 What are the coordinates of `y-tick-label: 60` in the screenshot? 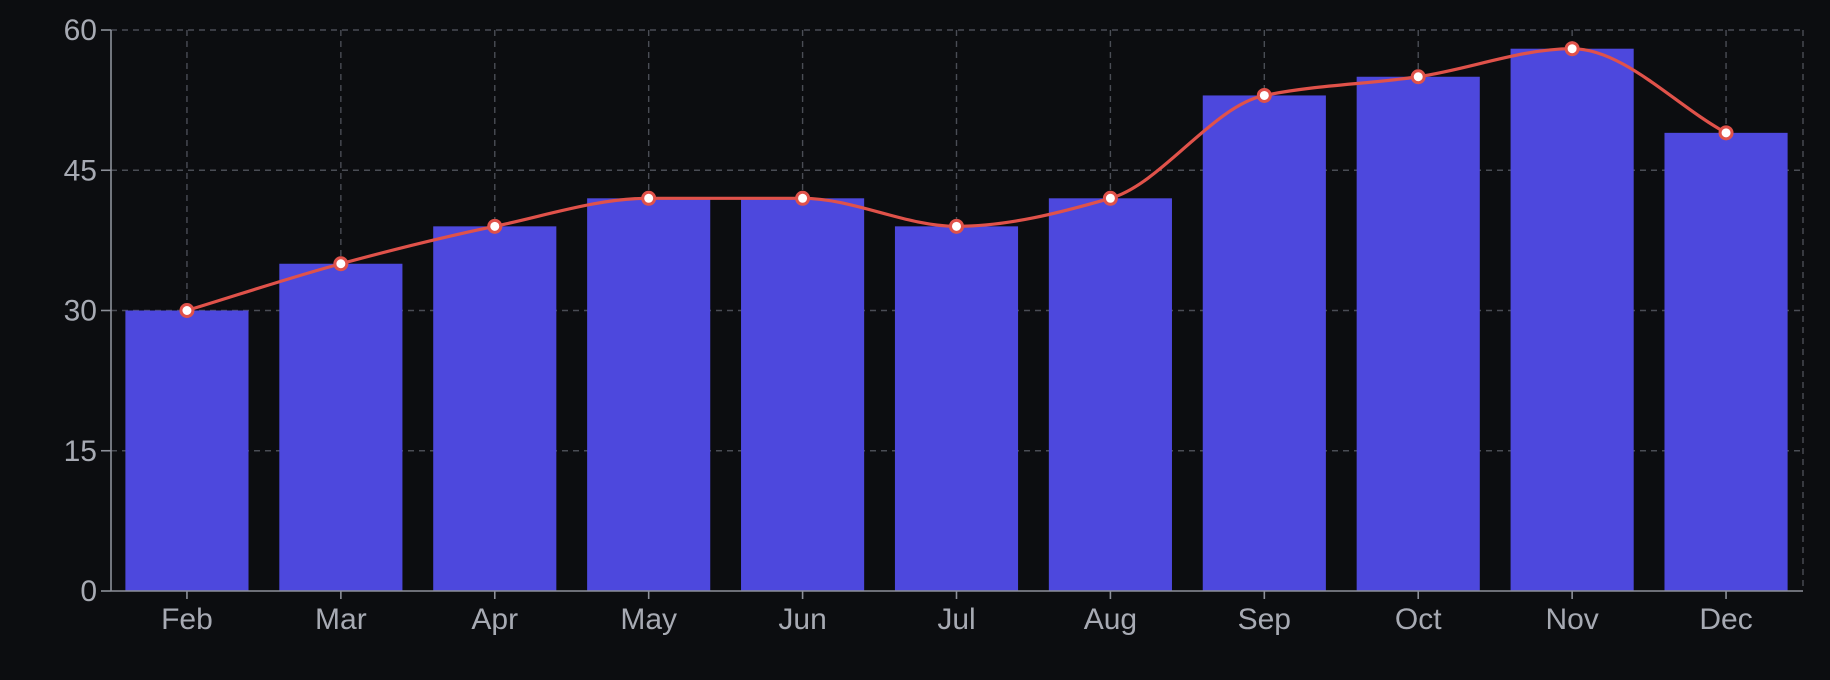 It's located at (80, 30).